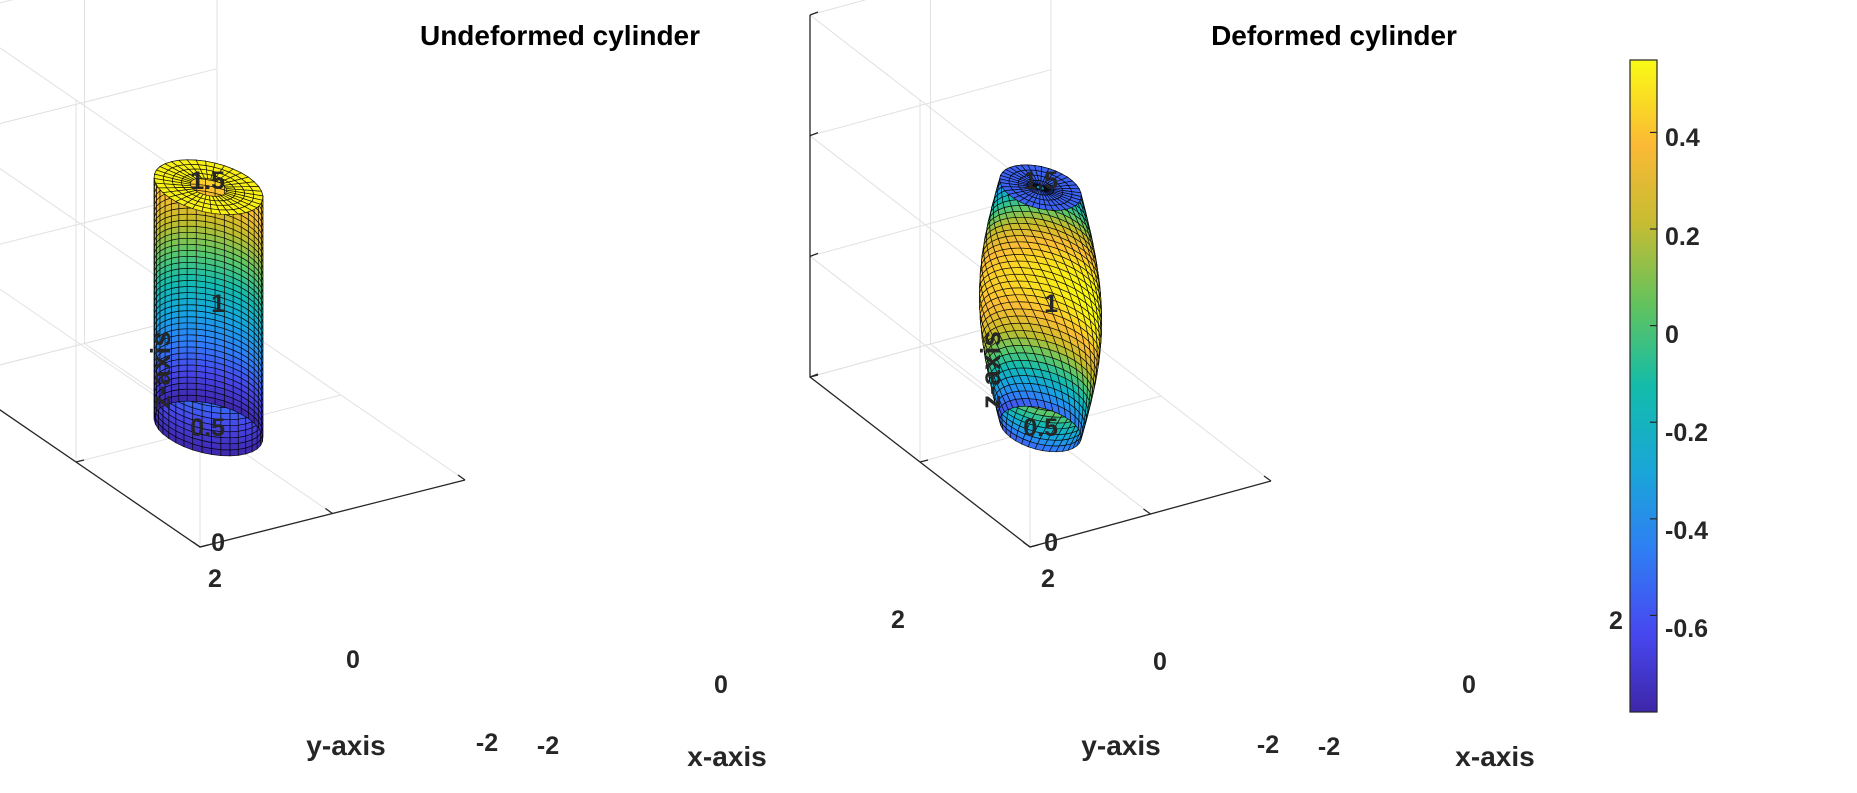 This screenshot has width=1857, height=793. Describe the element at coordinates (548, 746) in the screenshot. I see `x-tick-label: -2` at that location.